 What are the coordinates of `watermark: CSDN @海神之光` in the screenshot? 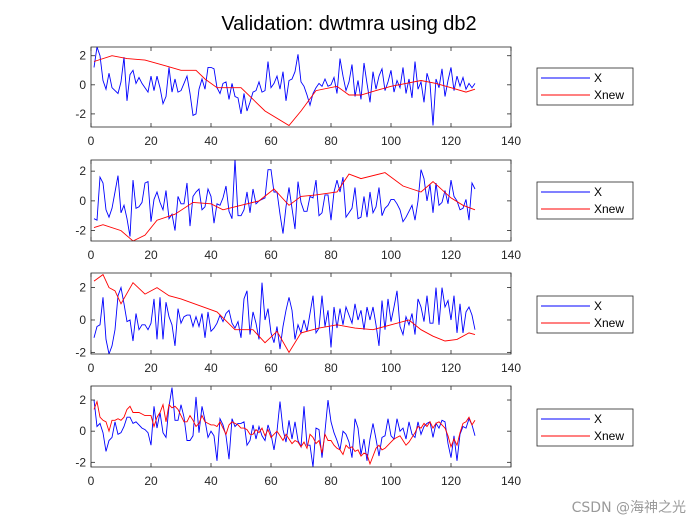 It's located at (628, 508).